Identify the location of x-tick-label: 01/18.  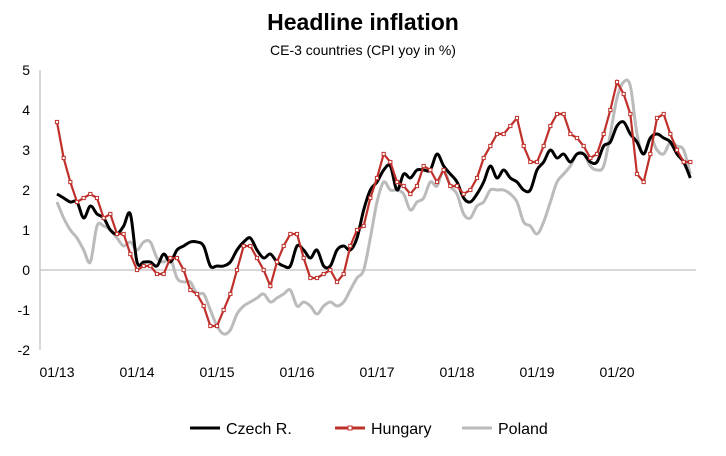
(456, 372).